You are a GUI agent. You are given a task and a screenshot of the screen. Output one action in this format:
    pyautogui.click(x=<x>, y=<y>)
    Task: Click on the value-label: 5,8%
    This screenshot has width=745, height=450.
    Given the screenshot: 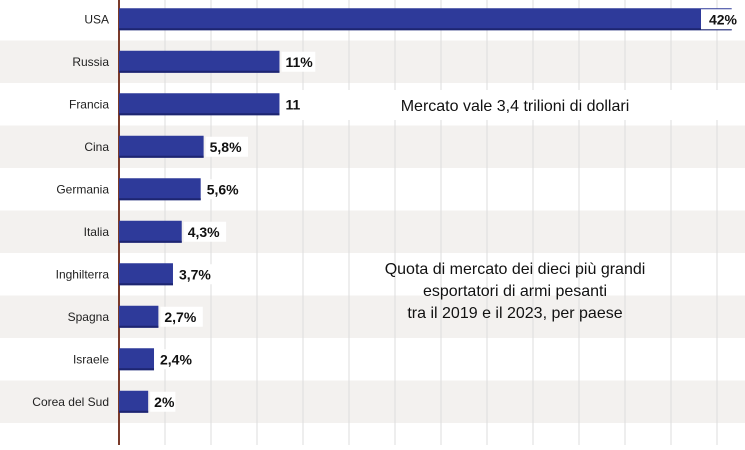 What is the action you would take?
    pyautogui.click(x=226, y=147)
    